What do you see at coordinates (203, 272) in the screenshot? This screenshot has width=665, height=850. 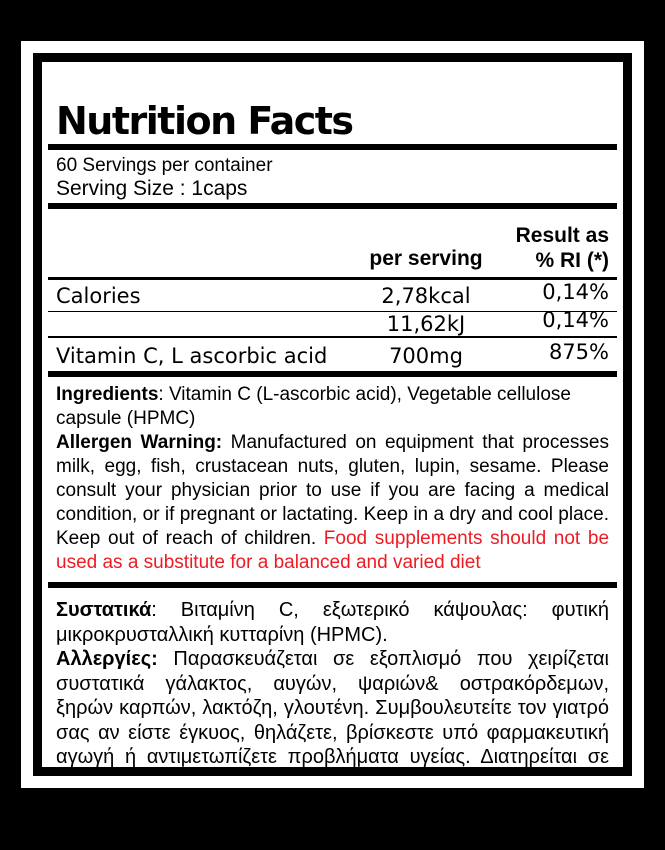 I see `header-nutrient-column` at bounding box center [203, 272].